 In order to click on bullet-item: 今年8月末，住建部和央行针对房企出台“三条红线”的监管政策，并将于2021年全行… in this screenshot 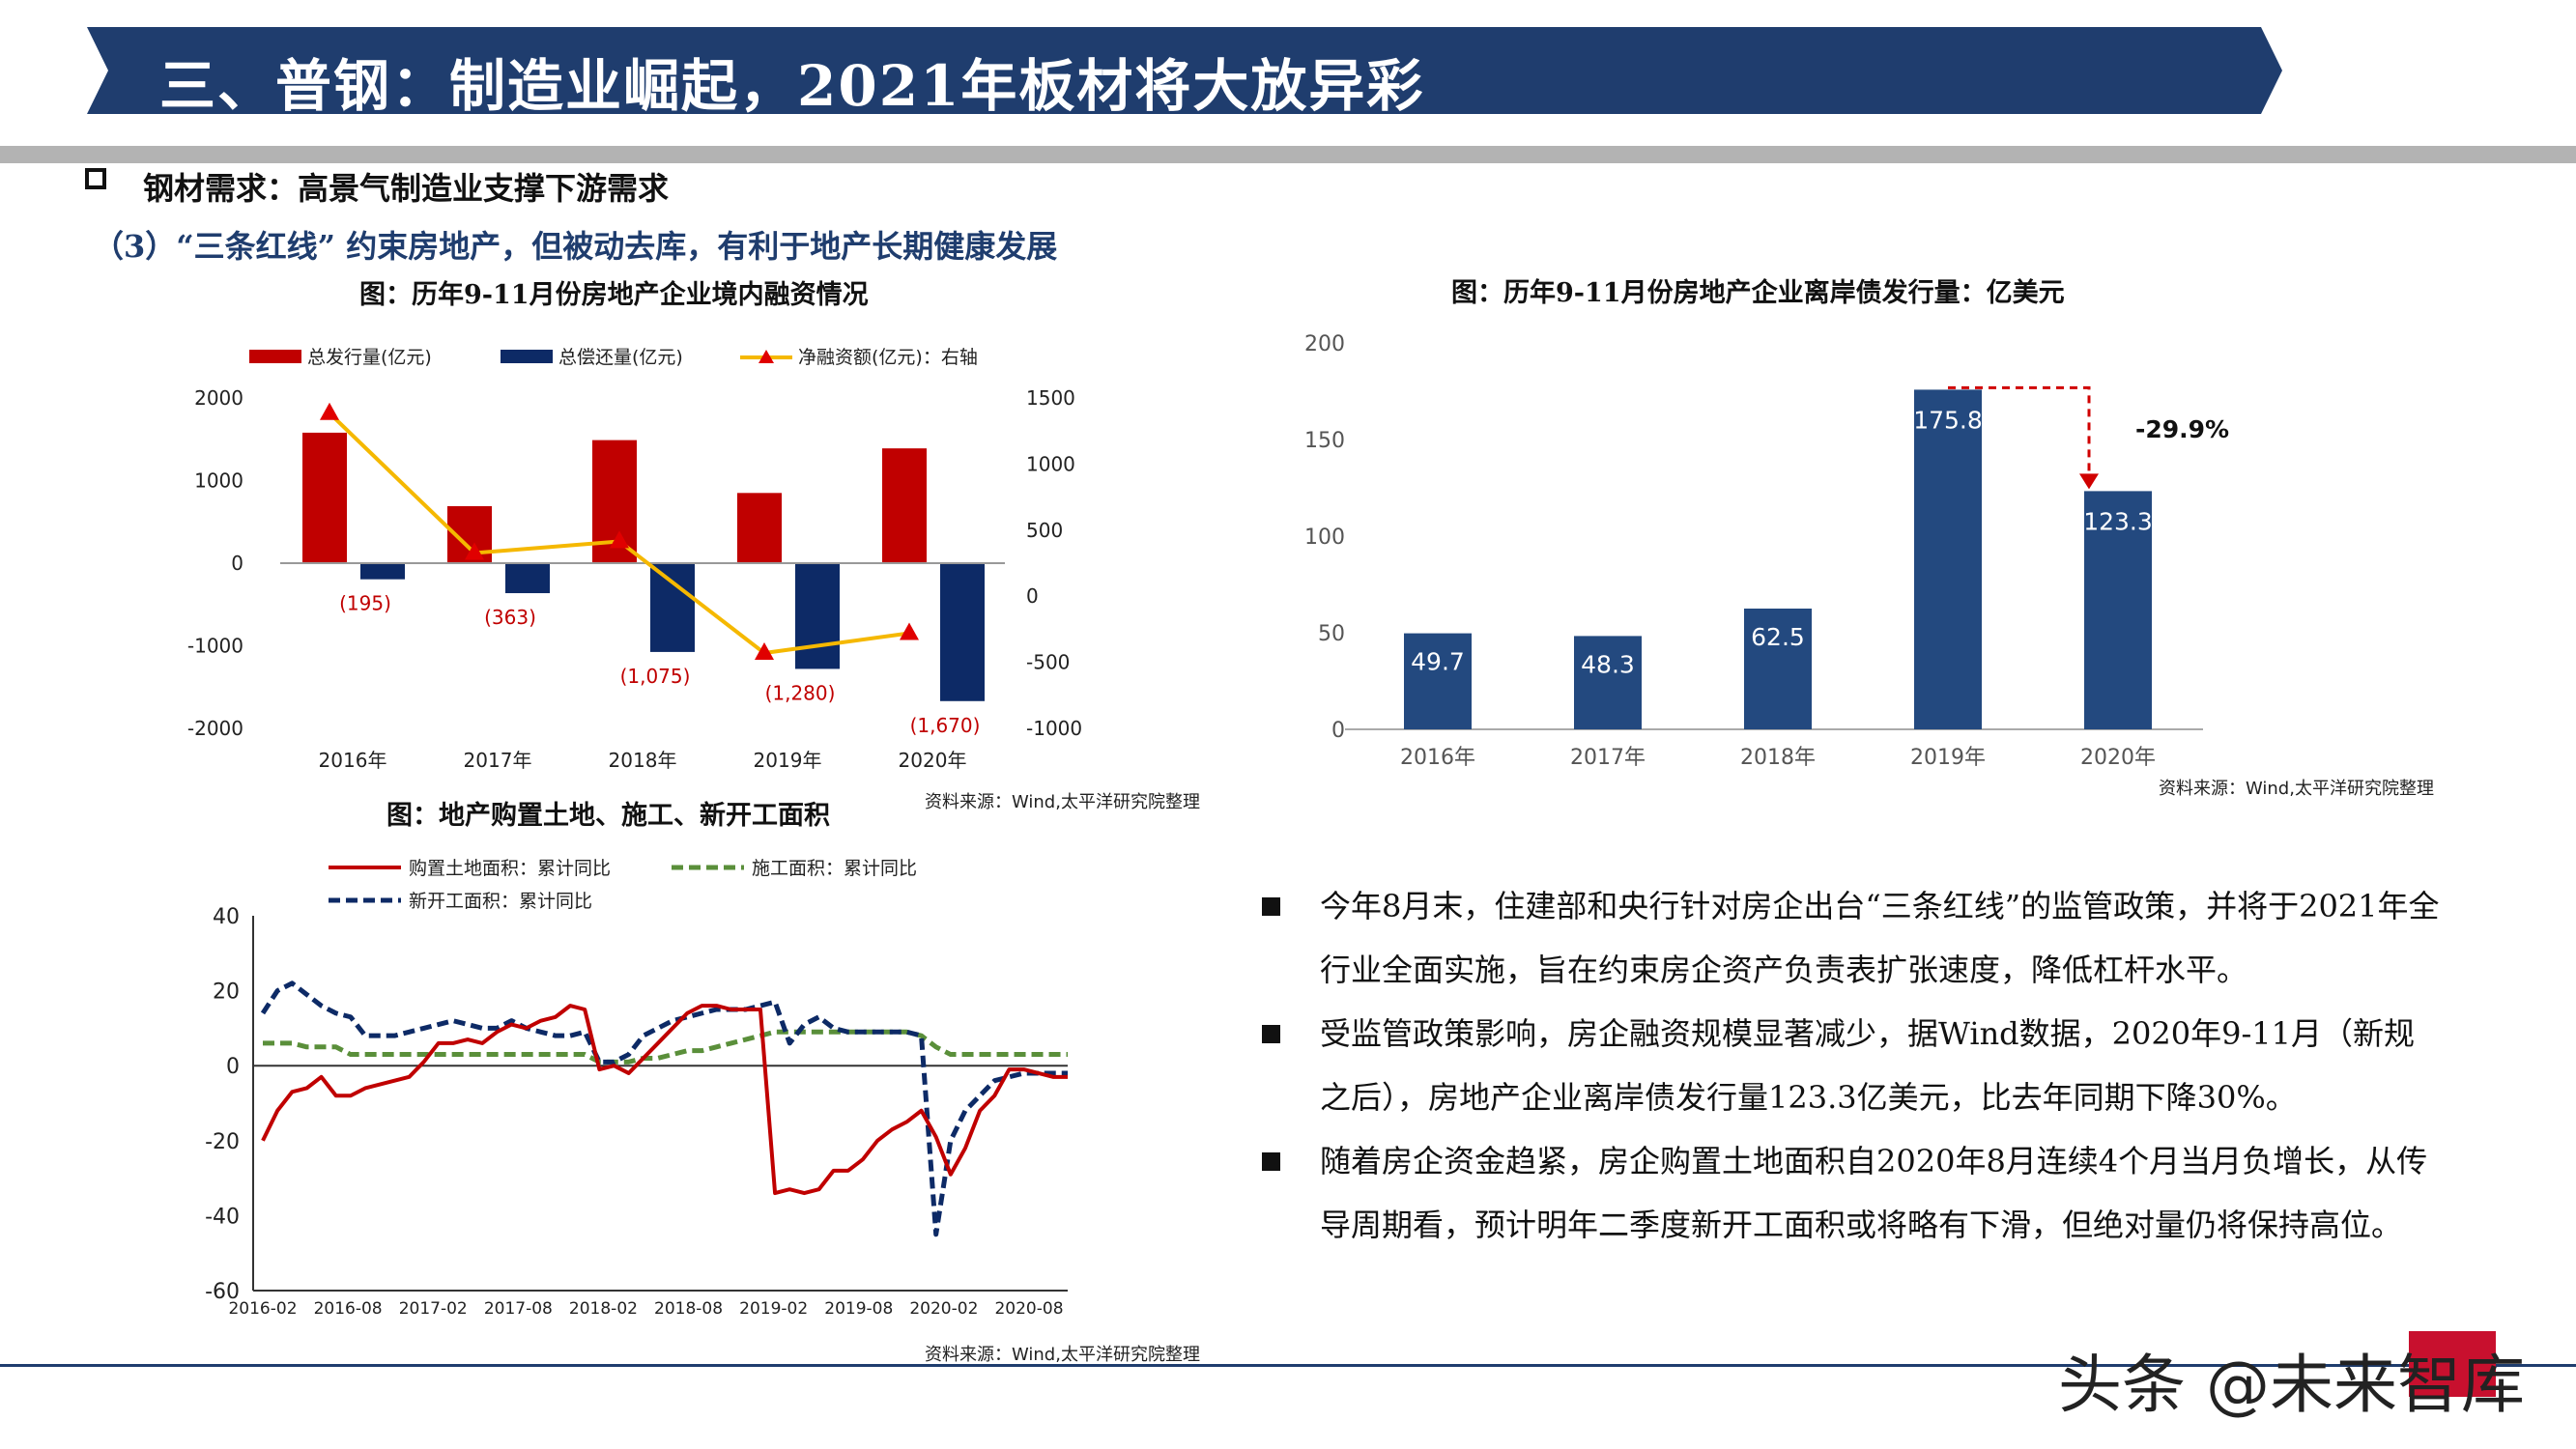, I will do `click(1851, 938)`.